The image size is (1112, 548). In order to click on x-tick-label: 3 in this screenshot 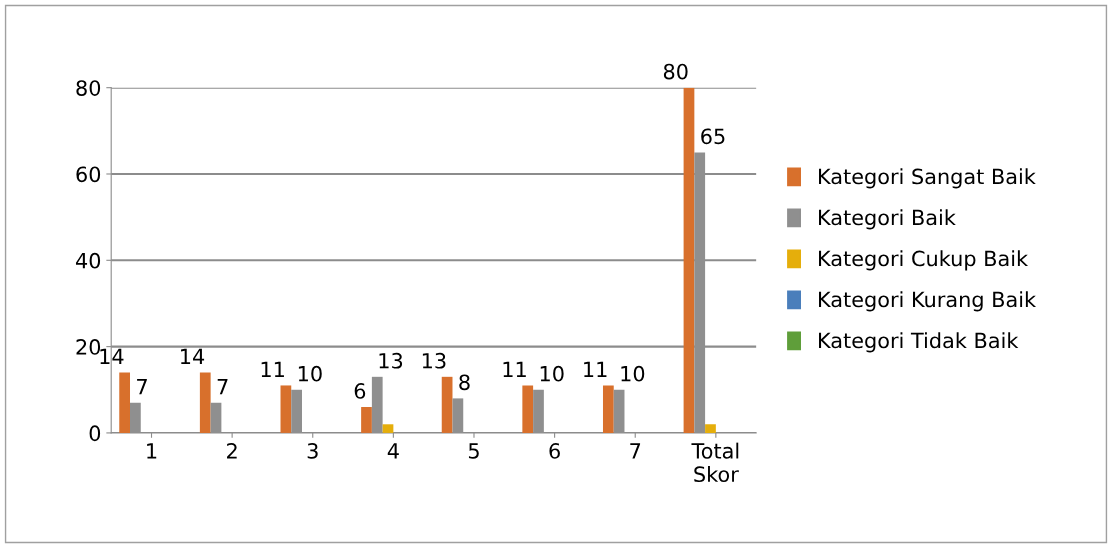, I will do `click(312, 451)`.